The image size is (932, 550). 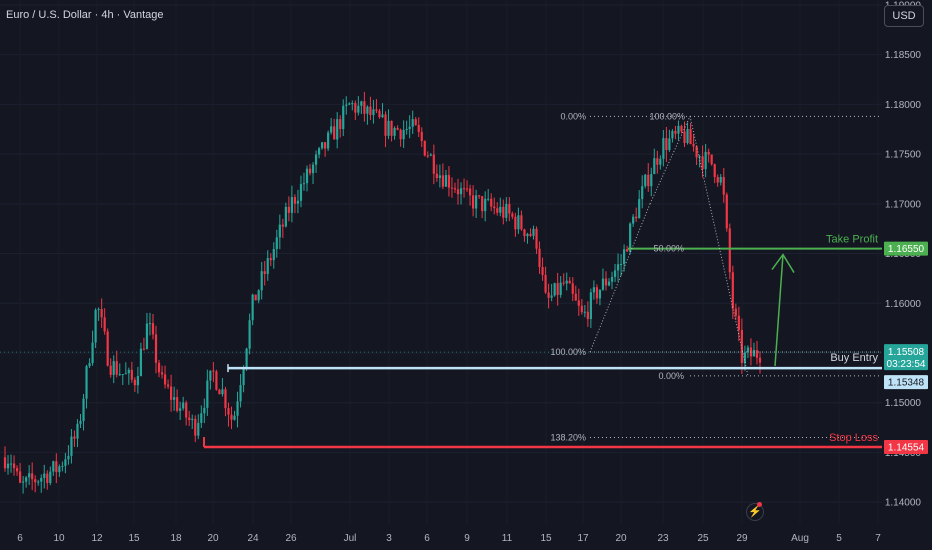 What do you see at coordinates (906, 352) in the screenshot?
I see `last-price-tag: 1.15508` at bounding box center [906, 352].